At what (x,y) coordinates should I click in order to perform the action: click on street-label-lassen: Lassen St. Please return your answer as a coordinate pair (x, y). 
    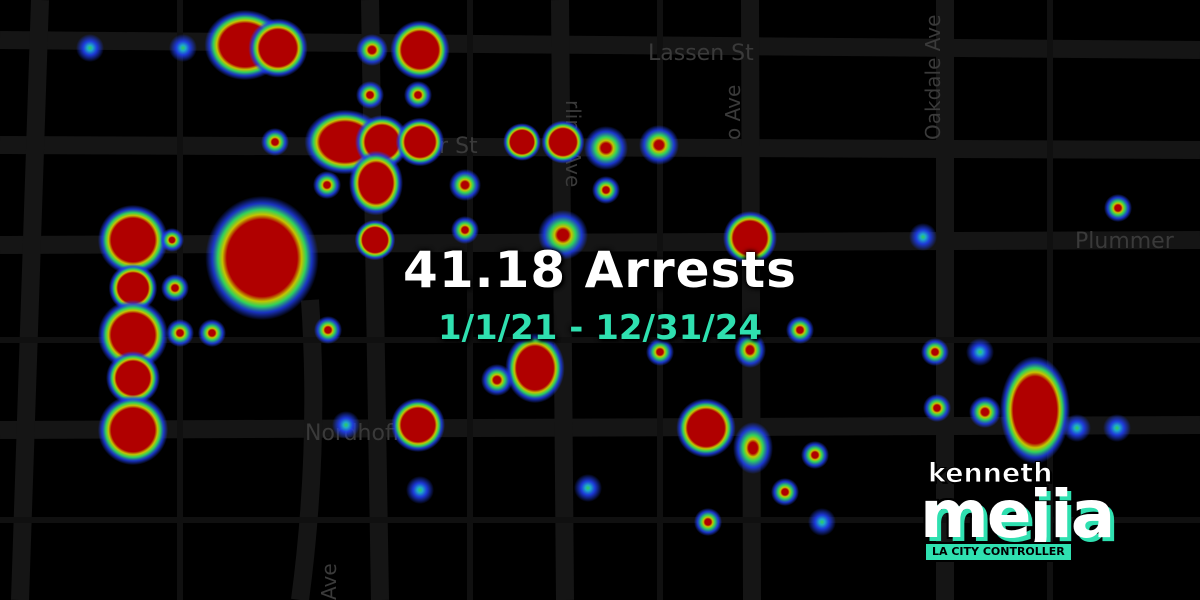
    Looking at the image, I should click on (701, 53).